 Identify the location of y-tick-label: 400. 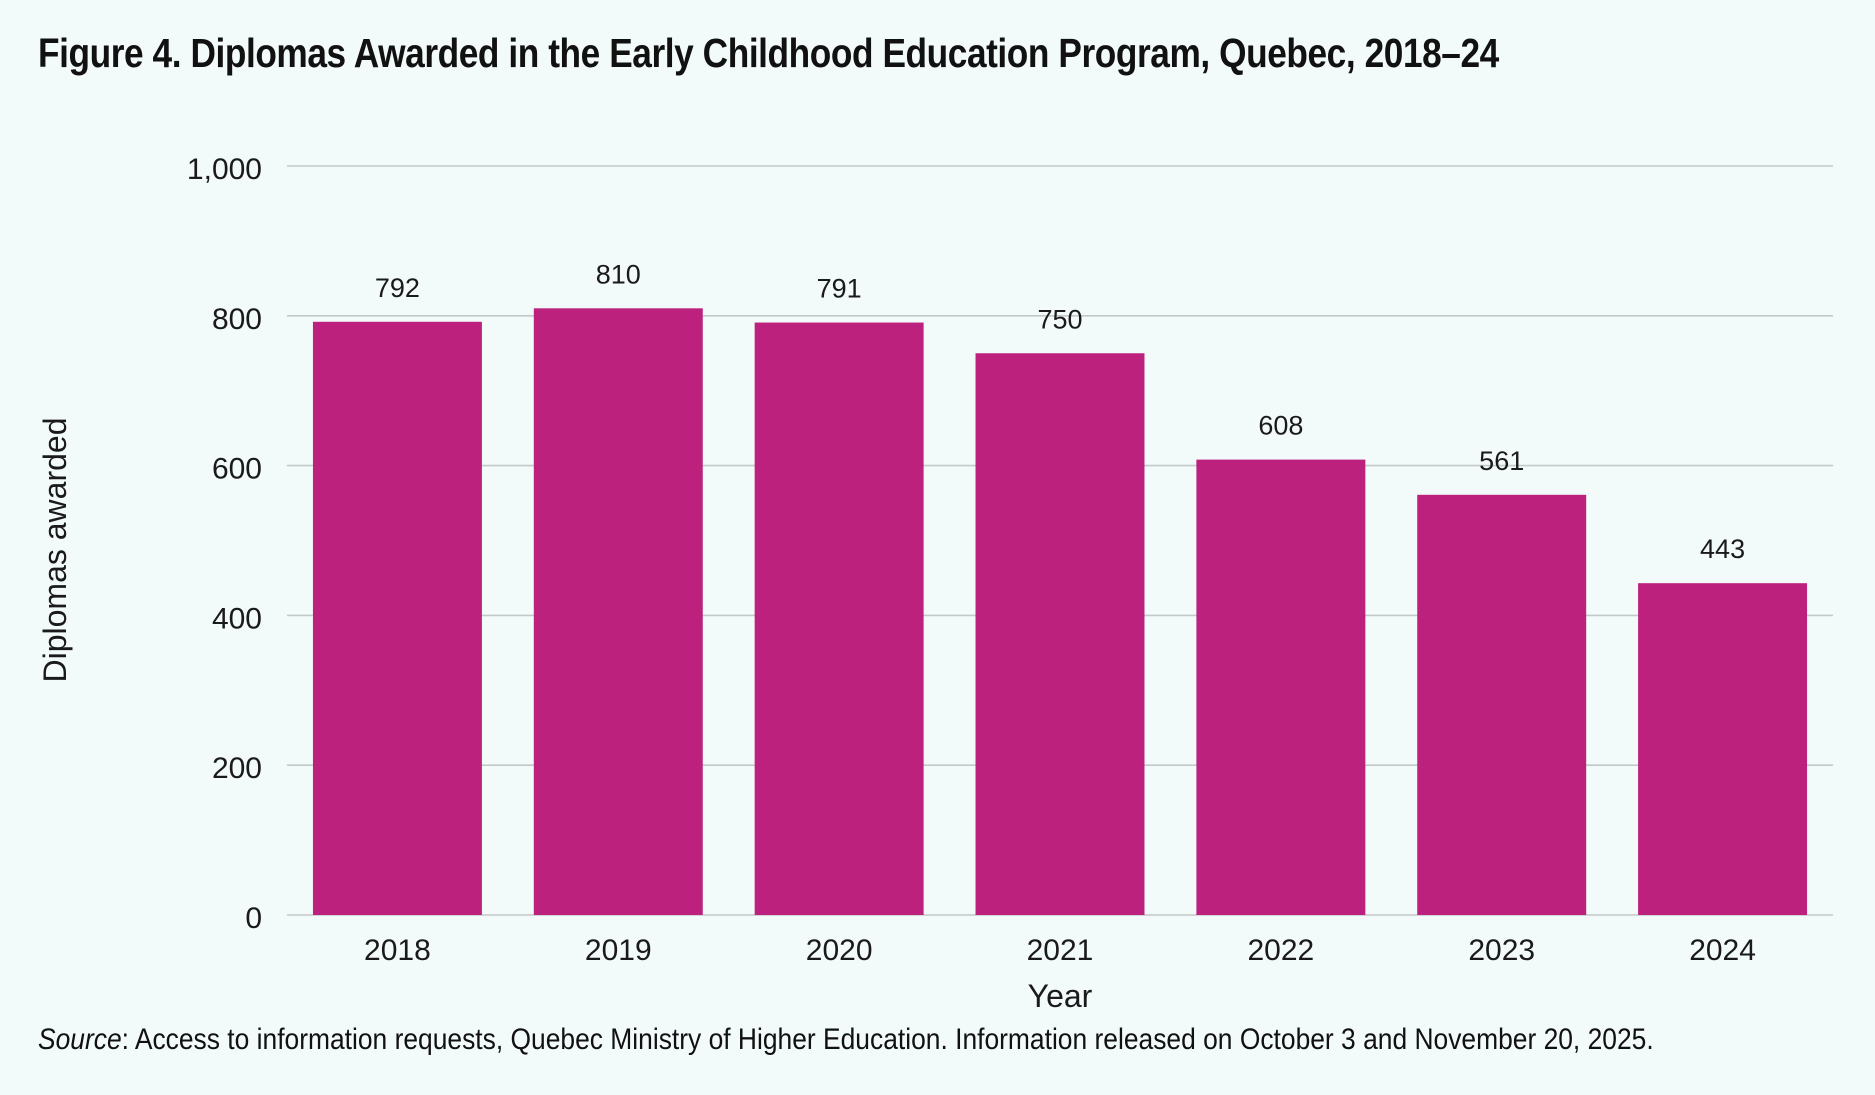
(237, 618).